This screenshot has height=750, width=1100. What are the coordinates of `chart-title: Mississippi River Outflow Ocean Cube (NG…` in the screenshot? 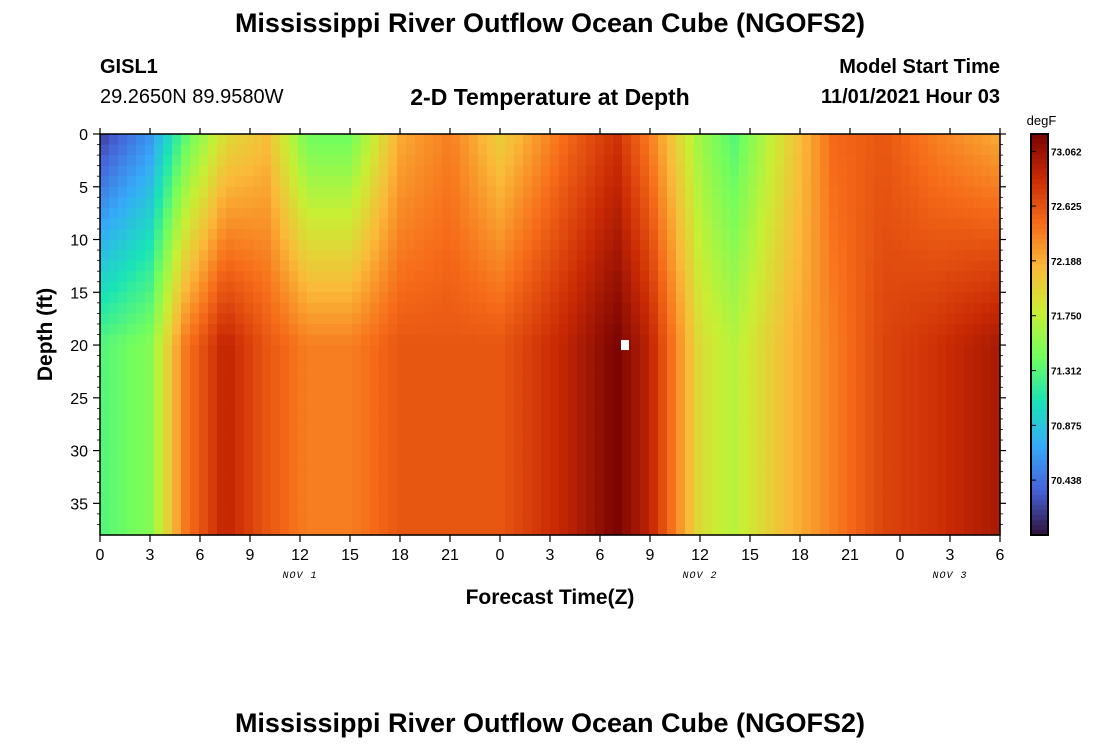 It's located at (550, 23).